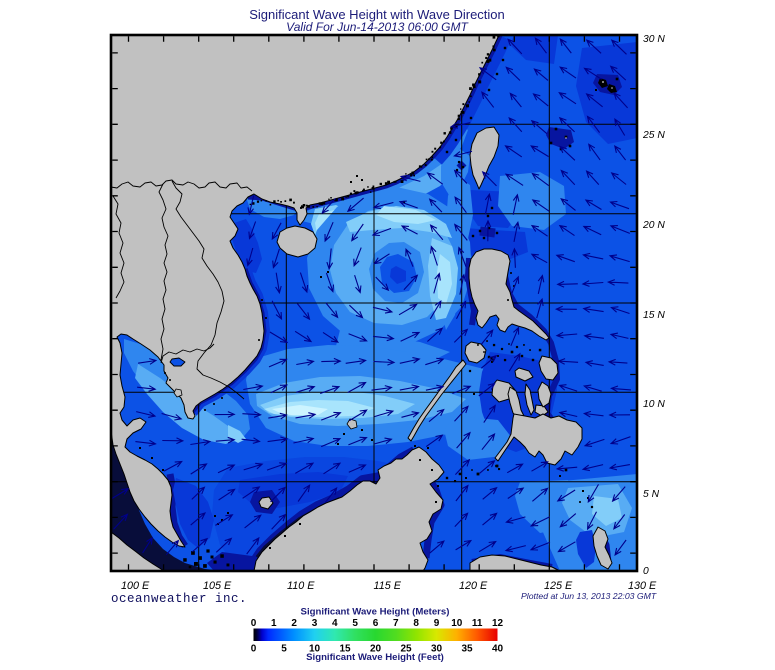 The height and width of the screenshot is (670, 775). Describe the element at coordinates (375, 657) in the screenshot. I see `svg-text: Significant Wave Height (Feet)` at that location.